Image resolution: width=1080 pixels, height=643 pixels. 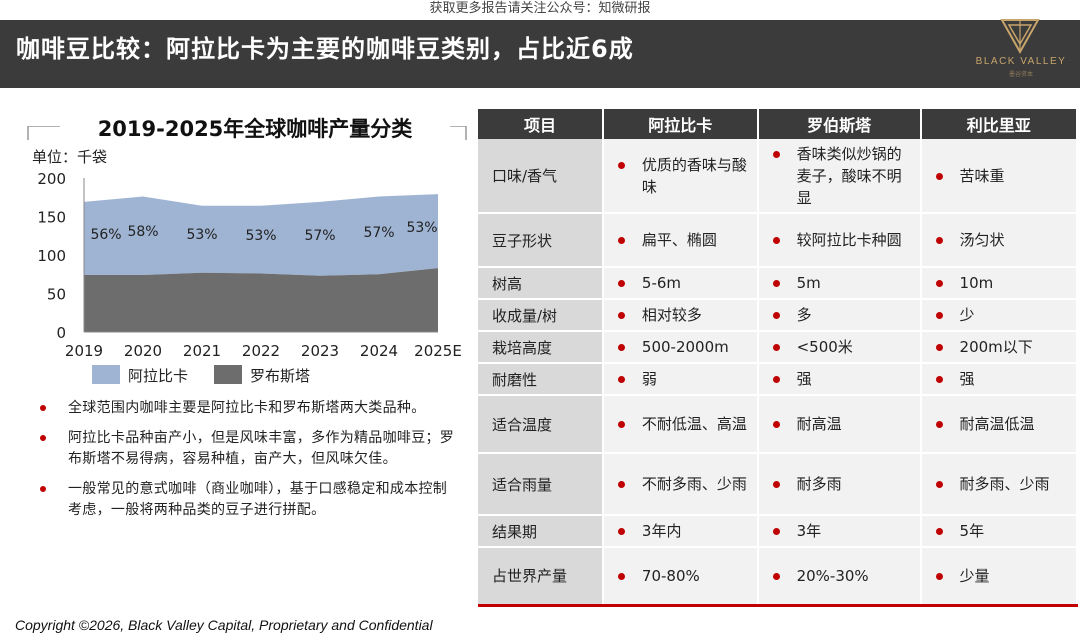 I want to click on legend-label-arabica: 阿拉比卡, so click(x=158, y=376).